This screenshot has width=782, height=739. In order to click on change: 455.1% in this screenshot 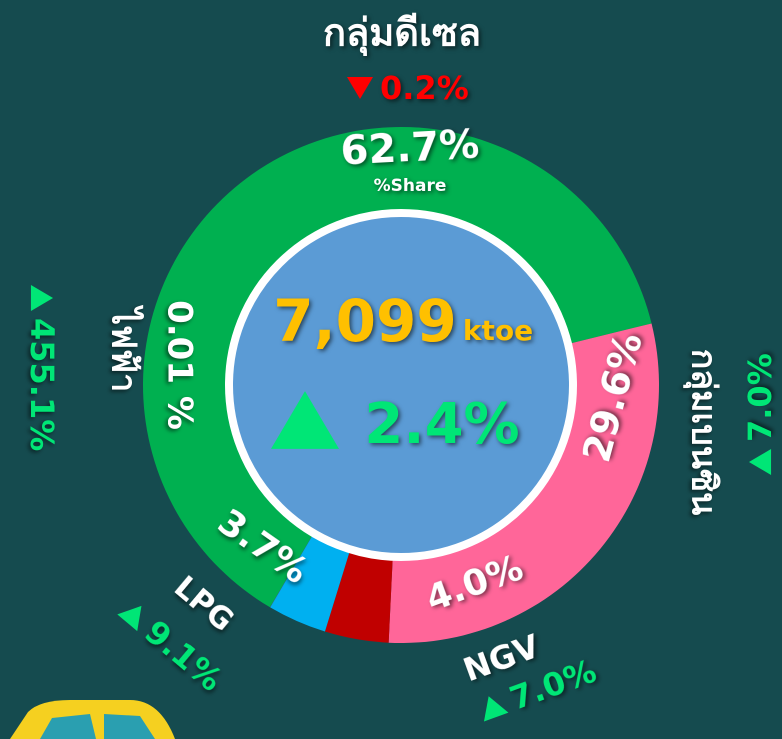, I will do `click(42, 368)`.